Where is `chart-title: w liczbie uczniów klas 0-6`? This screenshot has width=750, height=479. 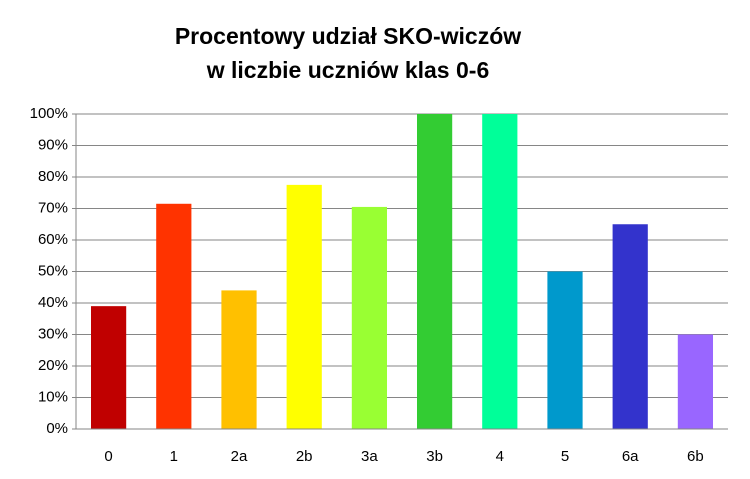 chart-title: w liczbie uczniów klas 0-6 is located at coordinates (347, 70).